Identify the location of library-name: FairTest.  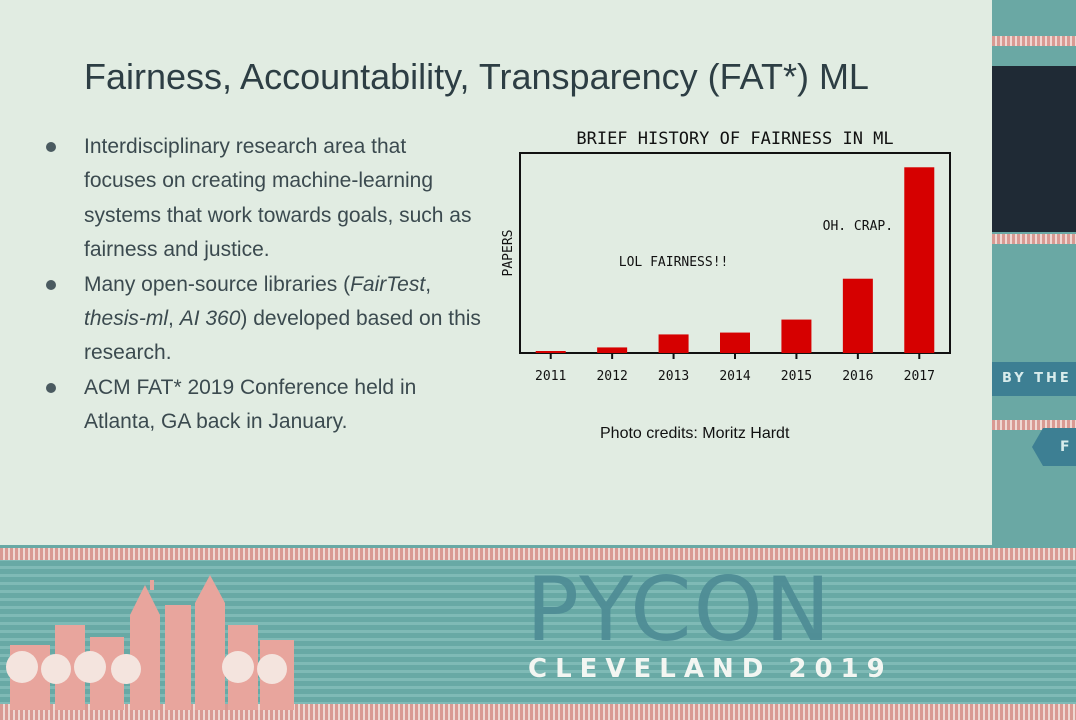
(388, 284).